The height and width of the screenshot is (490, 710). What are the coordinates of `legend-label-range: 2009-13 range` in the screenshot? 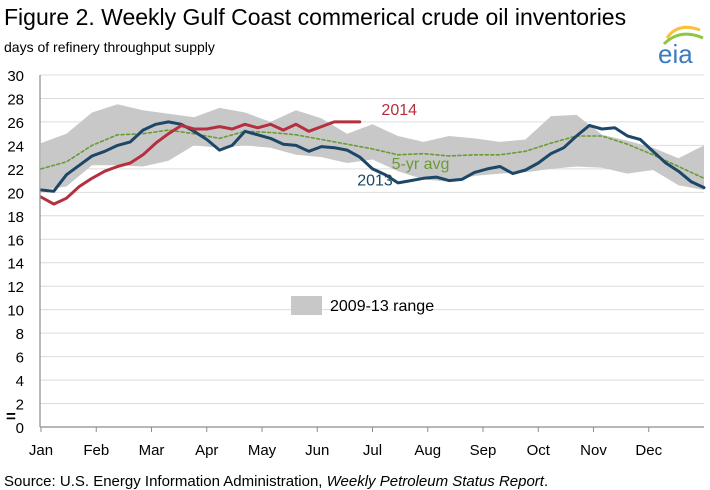 It's located at (382, 306).